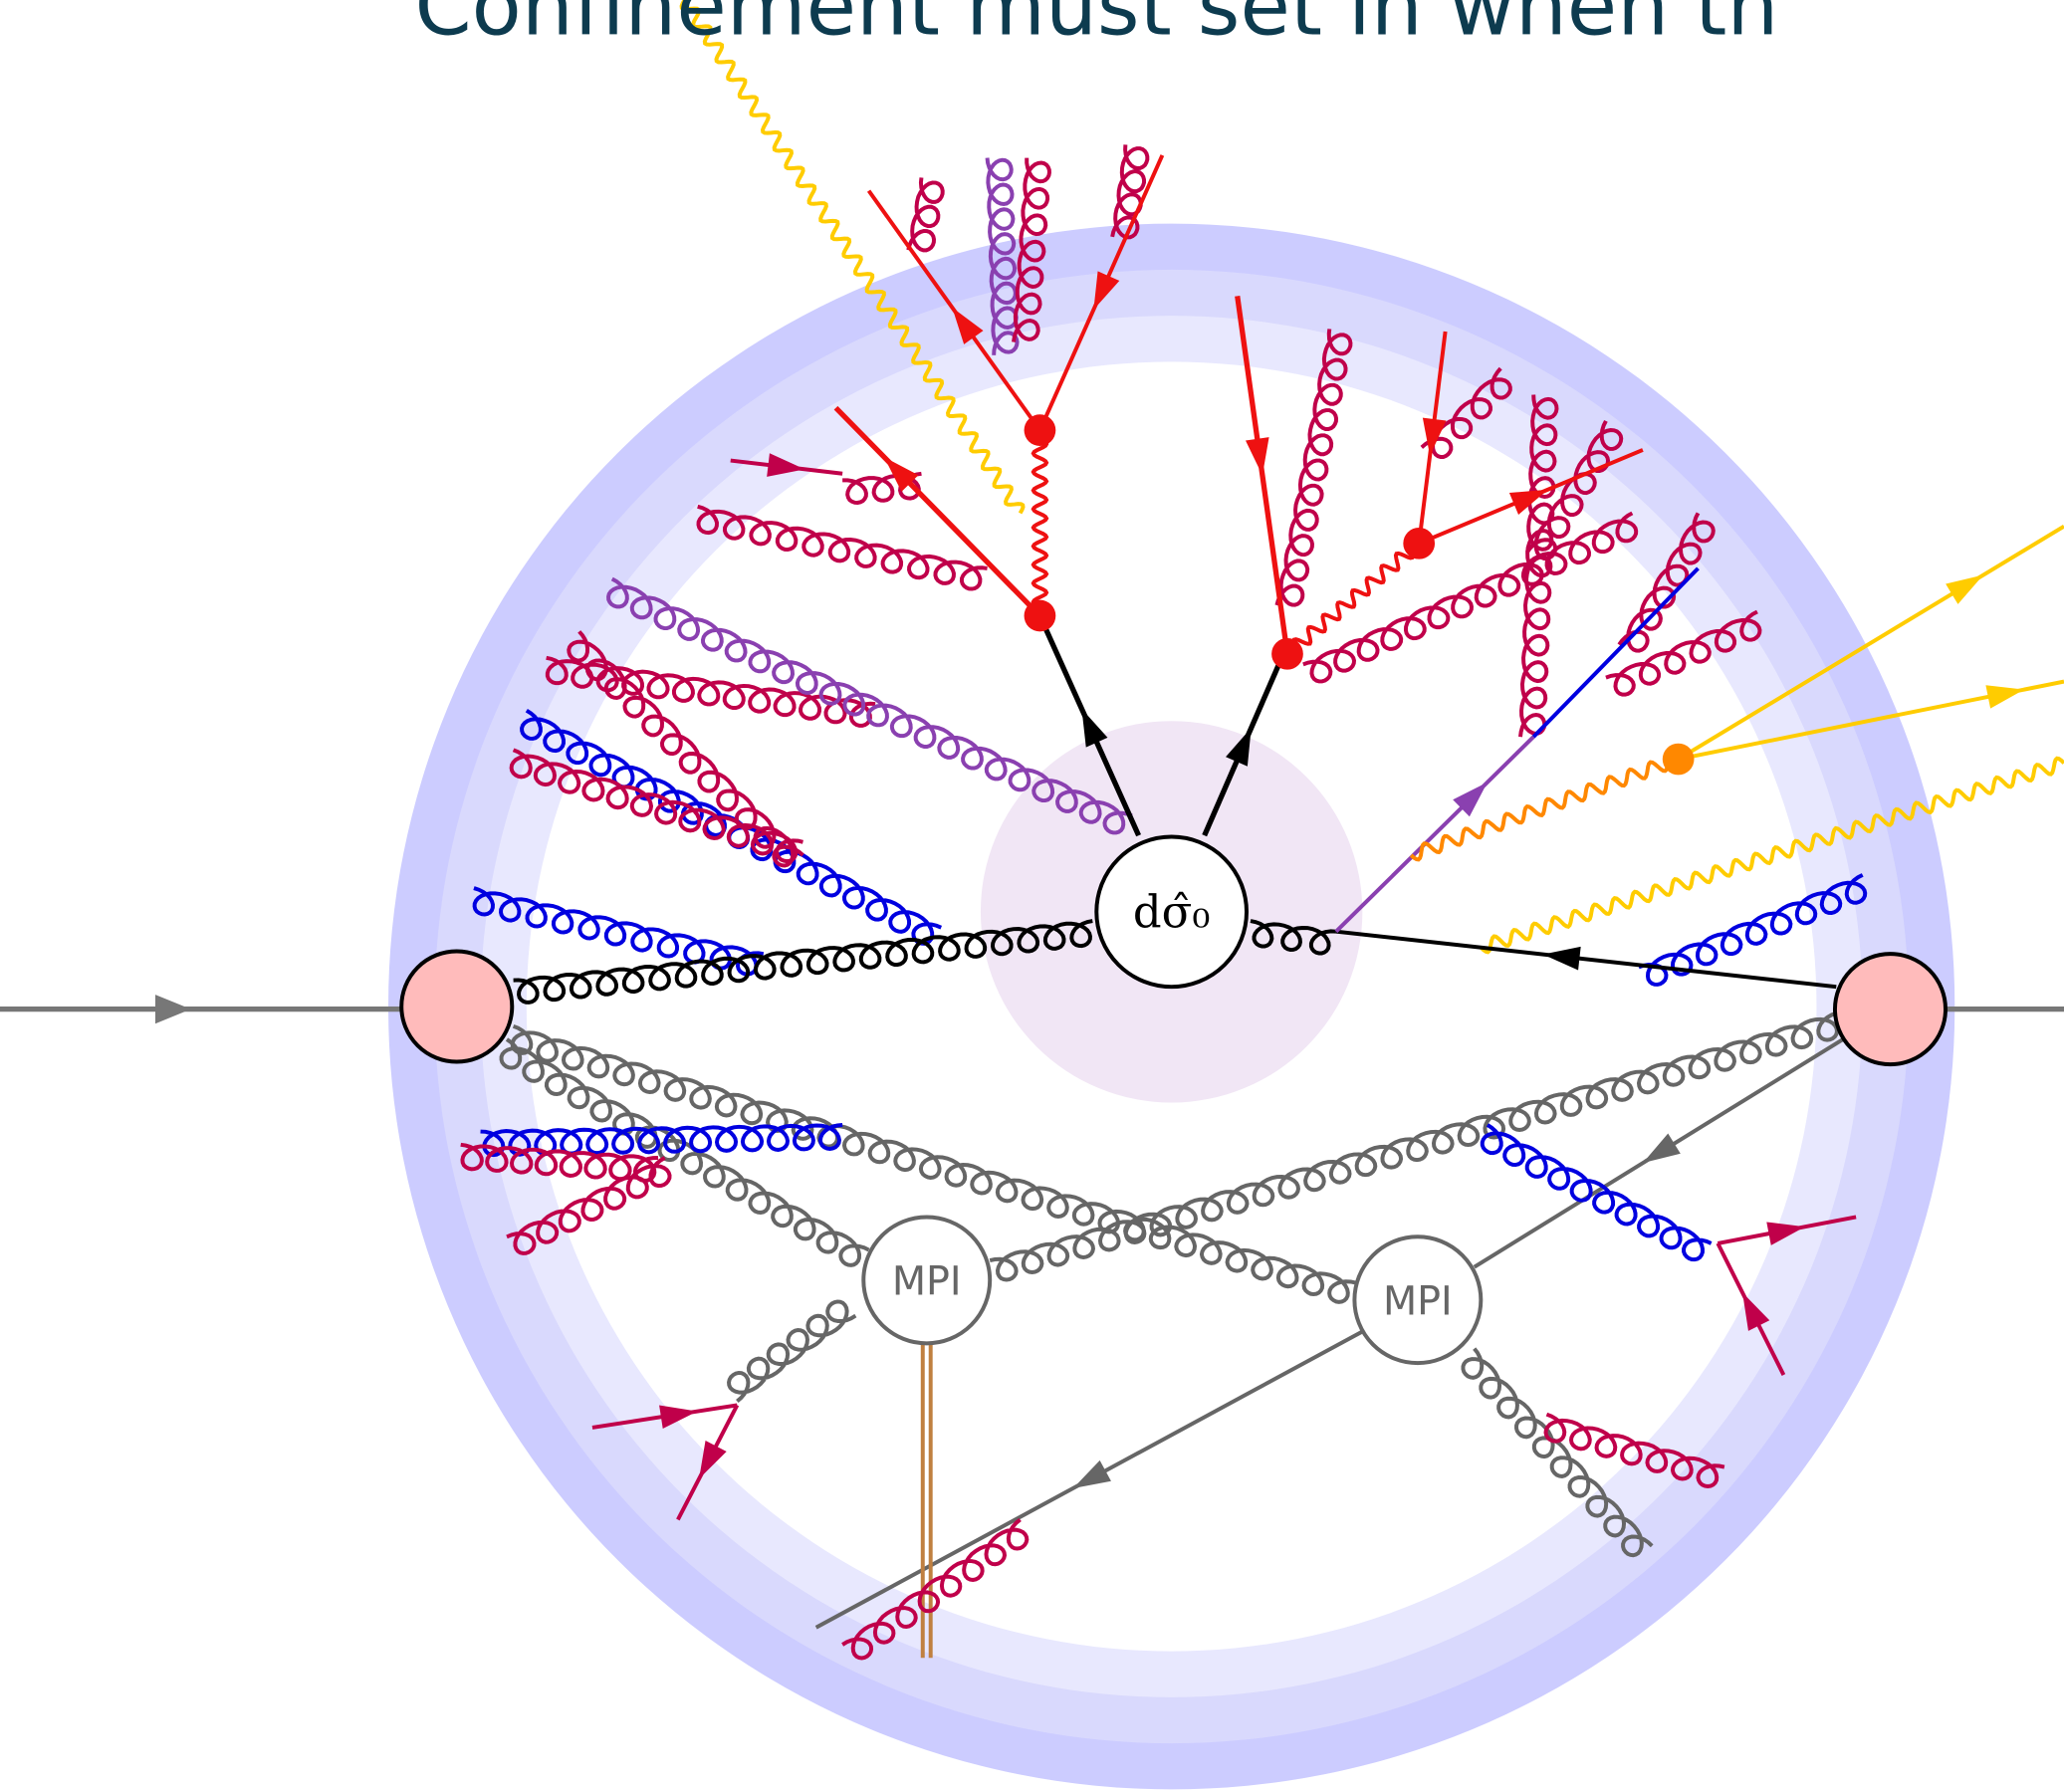 This screenshot has width=2064, height=1792. What do you see at coordinates (457, 1007) in the screenshot?
I see `proton-left` at bounding box center [457, 1007].